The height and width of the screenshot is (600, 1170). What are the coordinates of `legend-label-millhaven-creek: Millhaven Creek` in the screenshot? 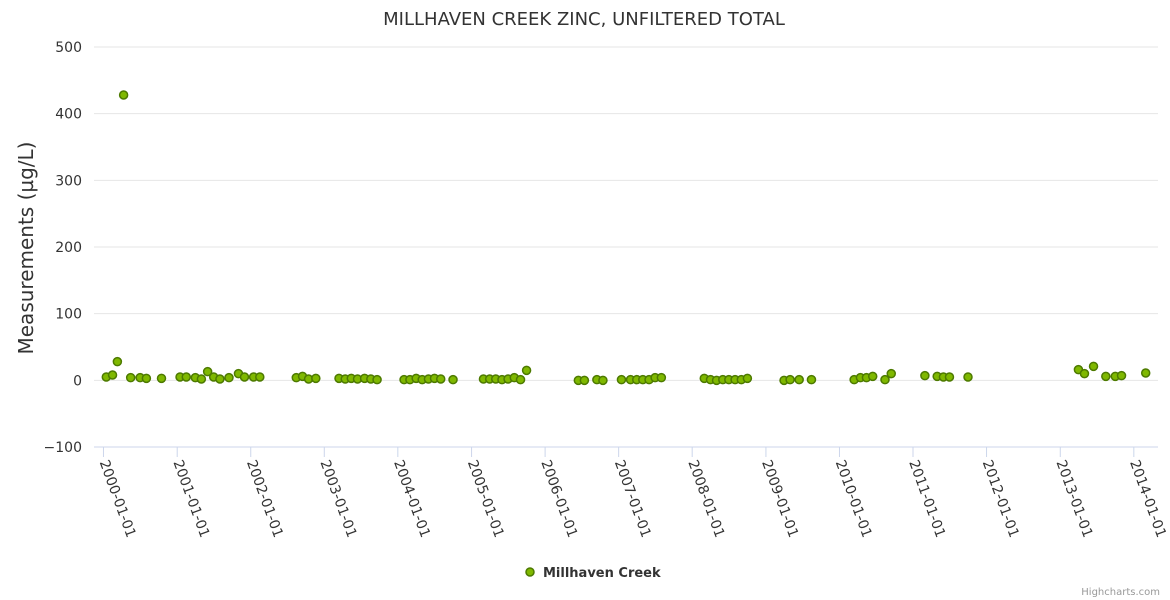 It's located at (602, 573).